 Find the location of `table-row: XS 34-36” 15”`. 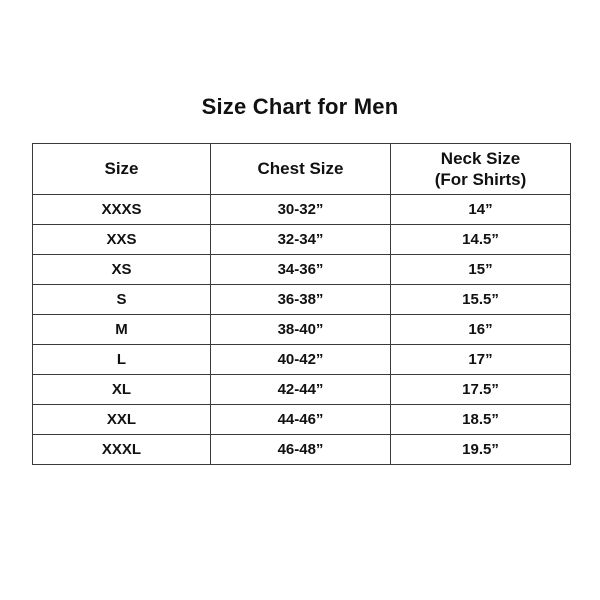

table-row: XS 34-36” 15” is located at coordinates (301, 269).